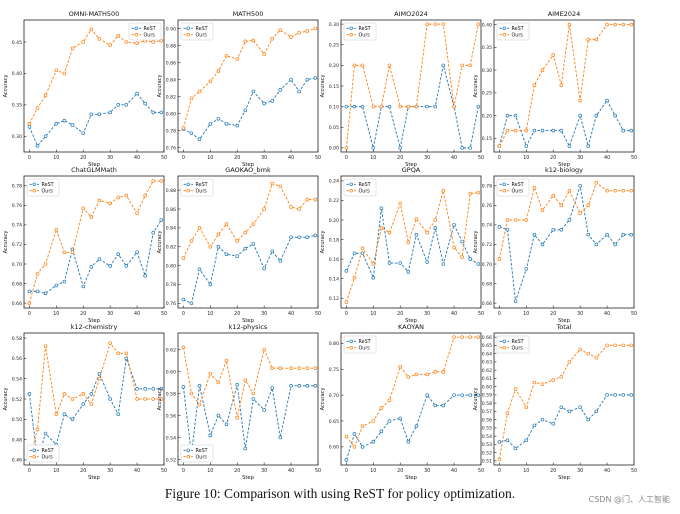 This screenshot has height=514, width=680. What do you see at coordinates (17, 339) in the screenshot?
I see `y-tick-label: 0.58` at bounding box center [17, 339].